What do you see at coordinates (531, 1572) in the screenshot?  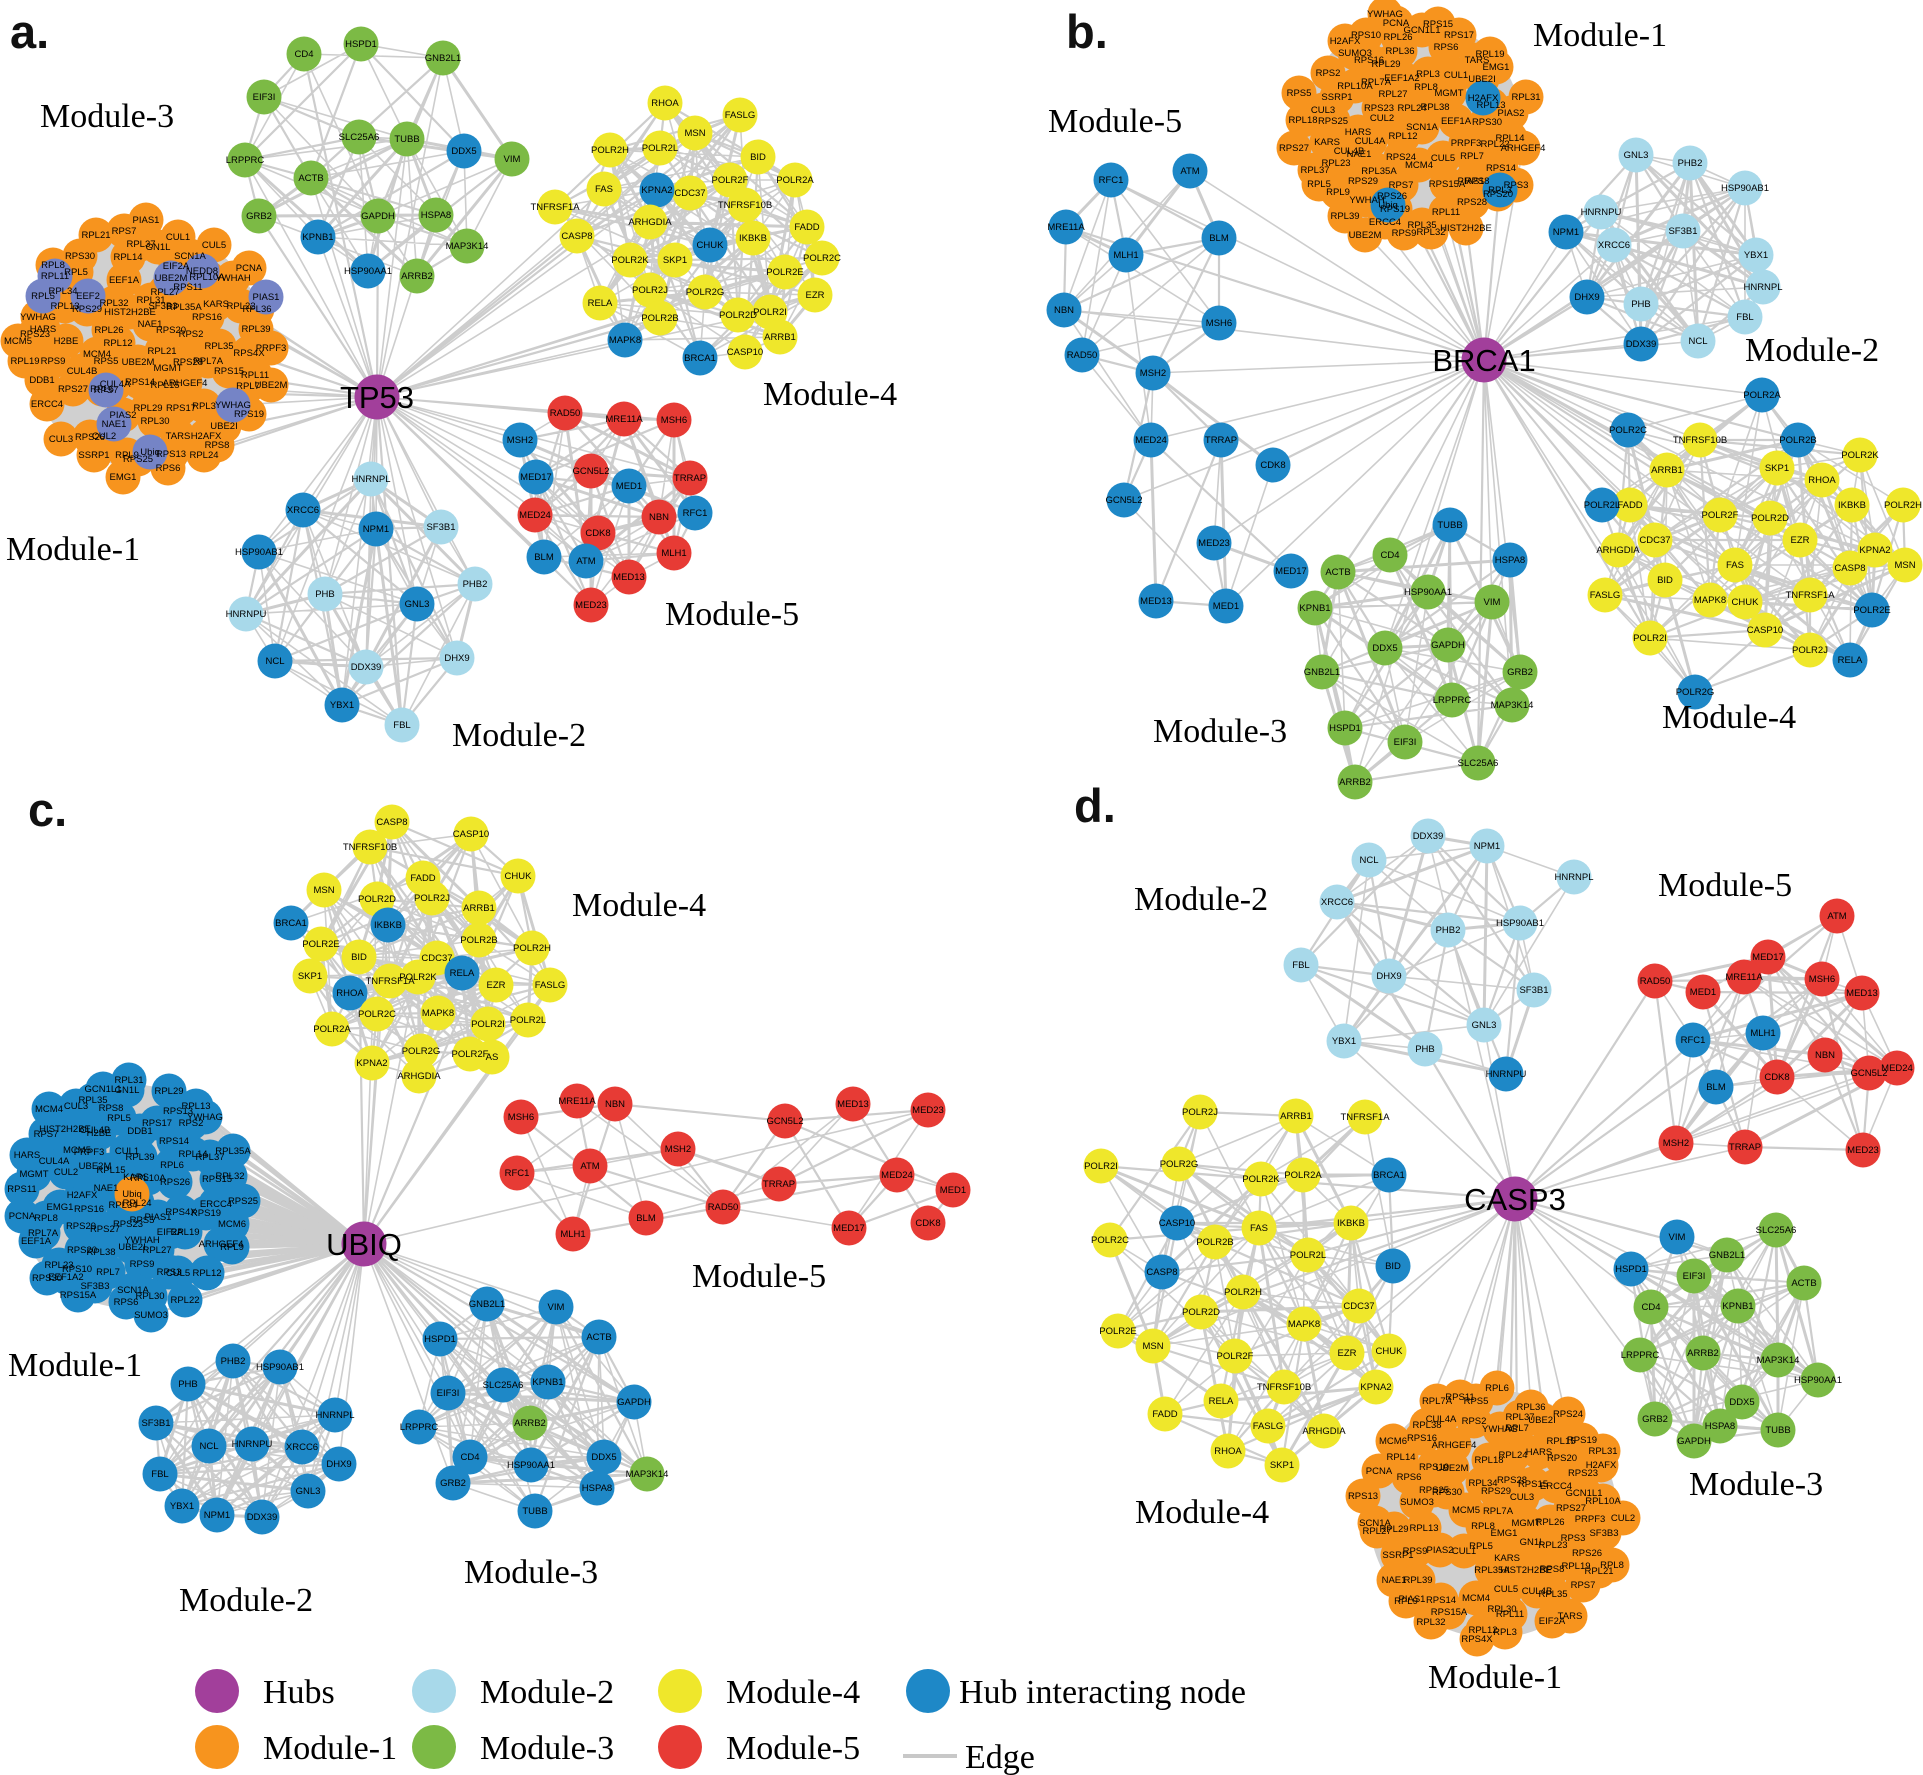 I see `svg-text: Module-3` at bounding box center [531, 1572].